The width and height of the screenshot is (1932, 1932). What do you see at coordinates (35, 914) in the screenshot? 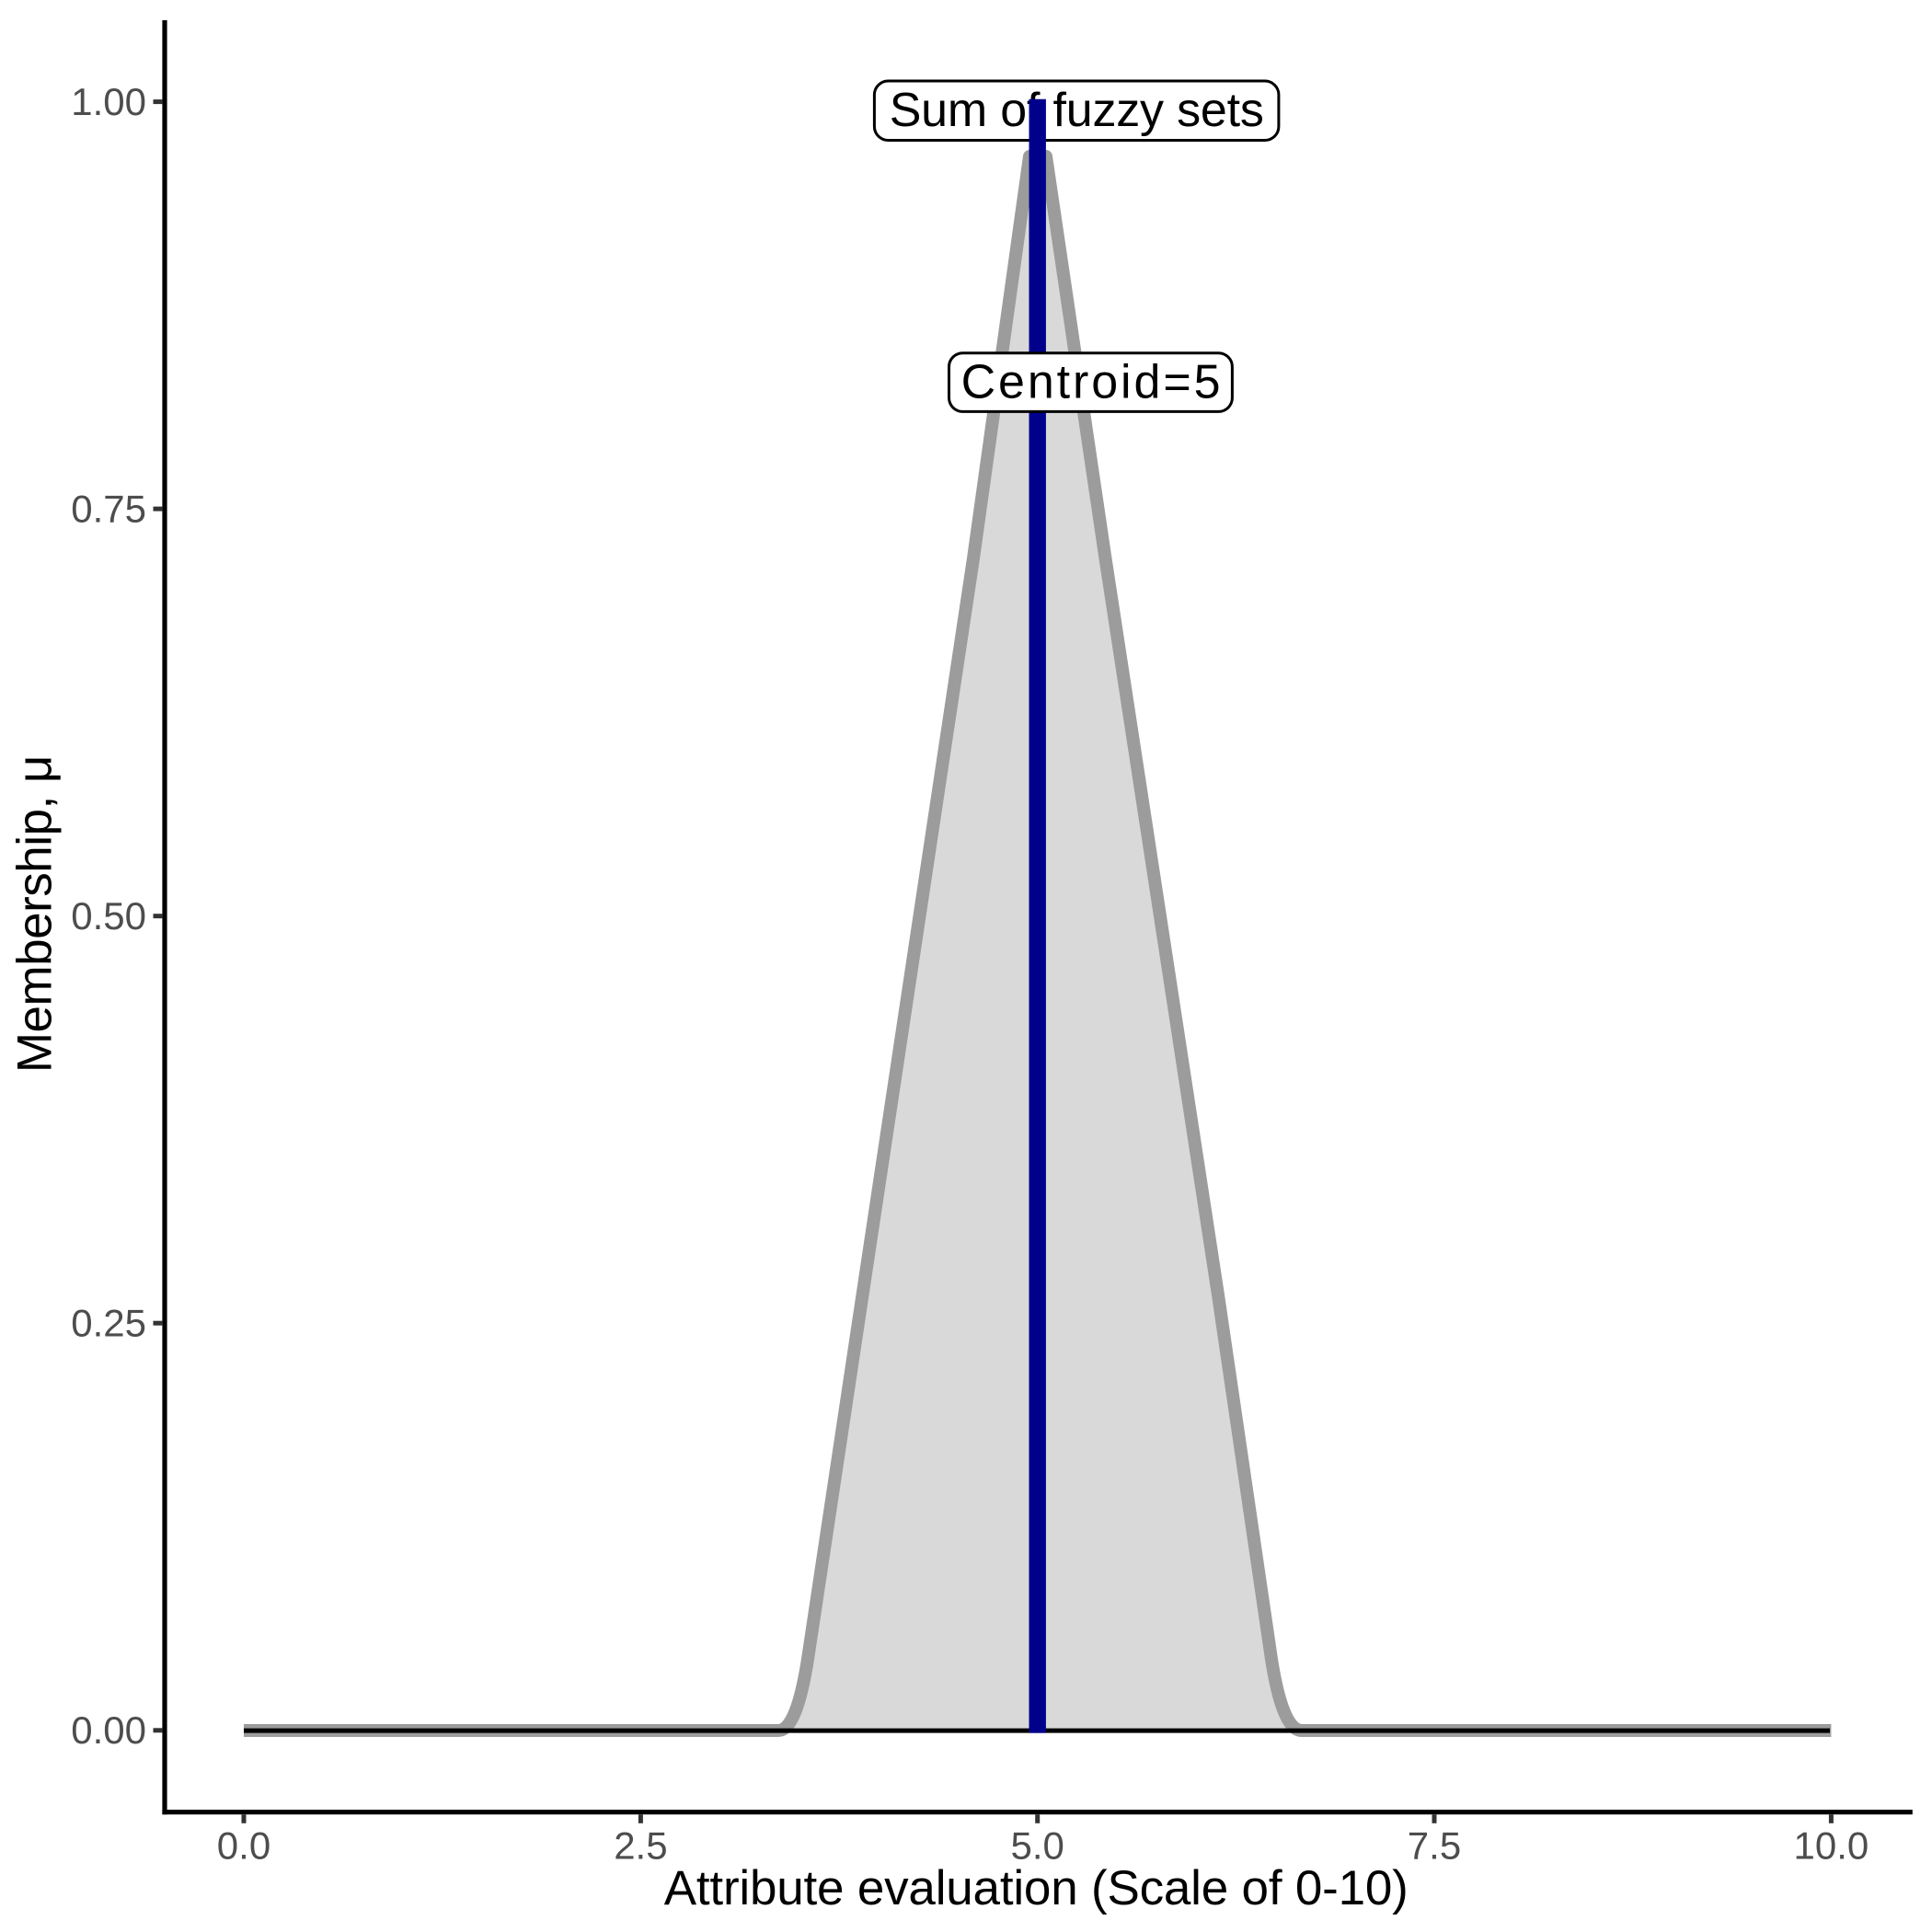
I see `svg-text: Membership, μ` at bounding box center [35, 914].